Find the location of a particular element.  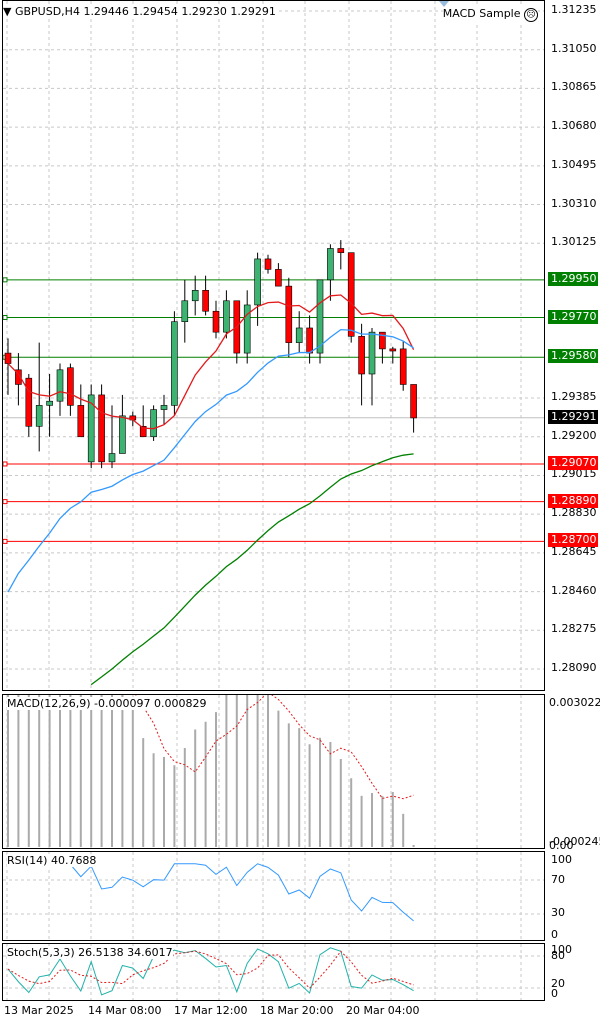

price-scale-label: 1.29385 is located at coordinates (574, 397).